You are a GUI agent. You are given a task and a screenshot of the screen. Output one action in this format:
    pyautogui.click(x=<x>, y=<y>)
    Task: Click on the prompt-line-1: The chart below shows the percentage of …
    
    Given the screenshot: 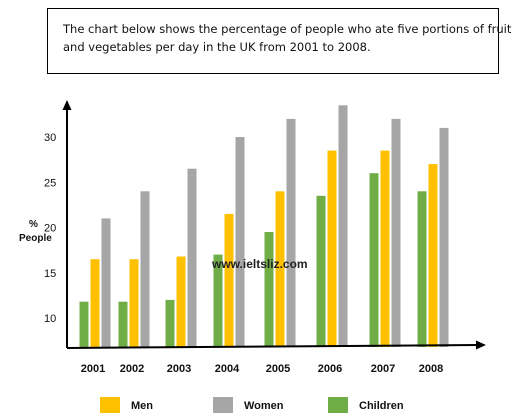 What is the action you would take?
    pyautogui.click(x=287, y=29)
    